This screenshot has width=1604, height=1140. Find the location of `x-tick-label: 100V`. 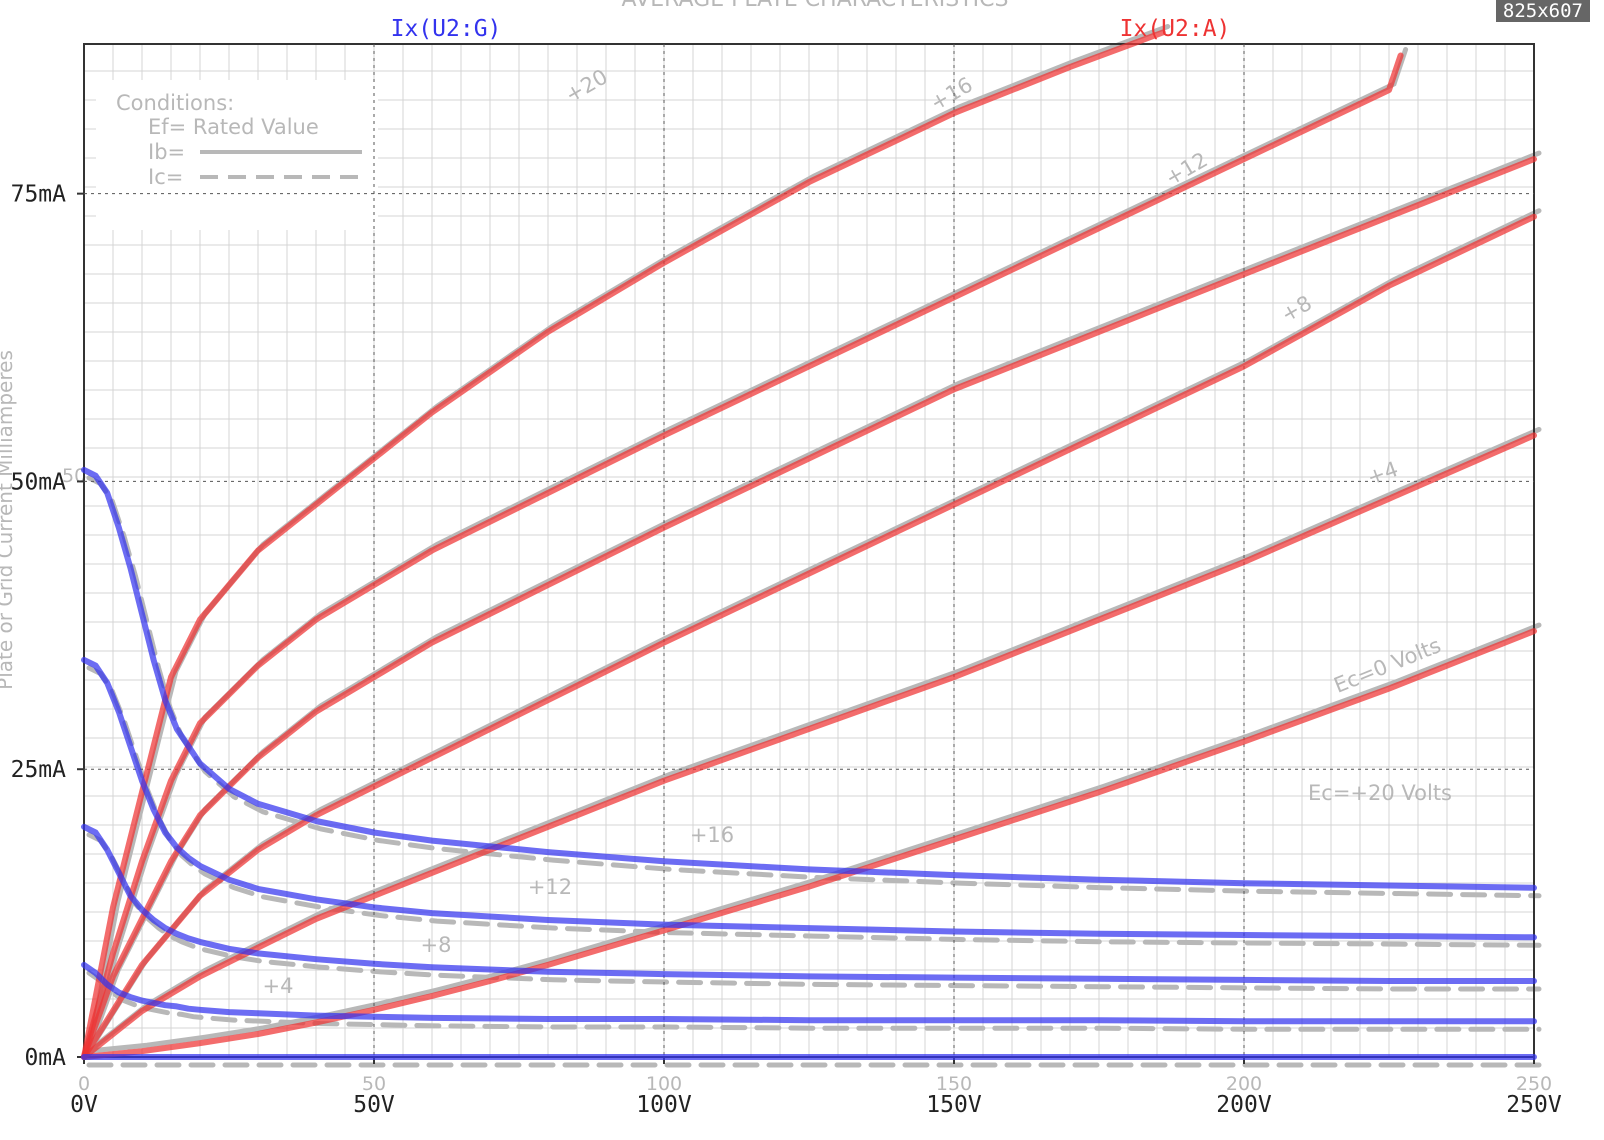

x-tick-label: 100V is located at coordinates (664, 1105).